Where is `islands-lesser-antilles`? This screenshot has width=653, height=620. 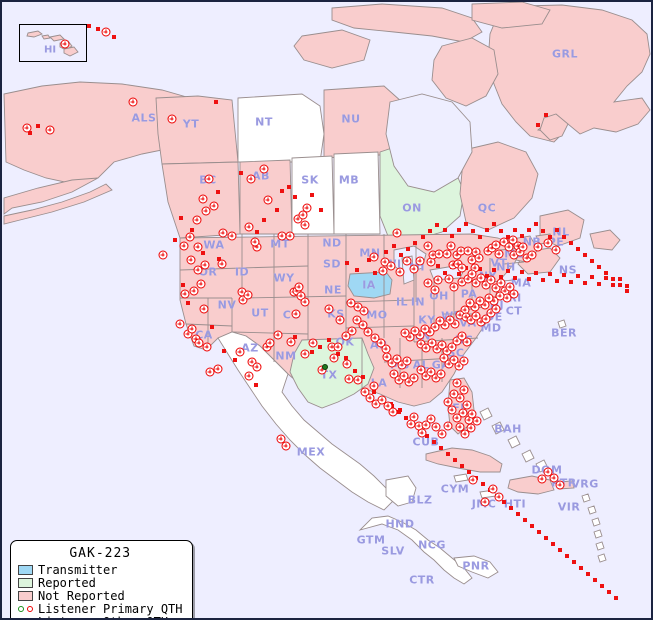
islands-lesser-antilles is located at coordinates (594, 528).